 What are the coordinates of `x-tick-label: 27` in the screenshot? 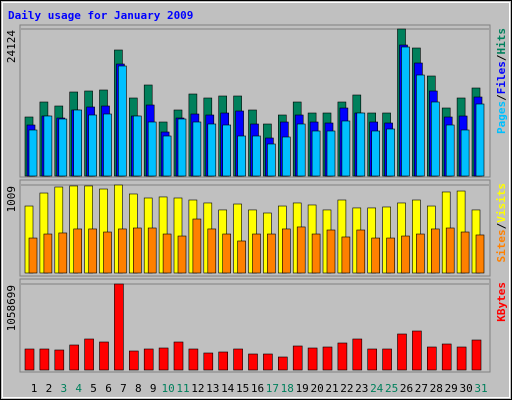 It's located at (421, 388).